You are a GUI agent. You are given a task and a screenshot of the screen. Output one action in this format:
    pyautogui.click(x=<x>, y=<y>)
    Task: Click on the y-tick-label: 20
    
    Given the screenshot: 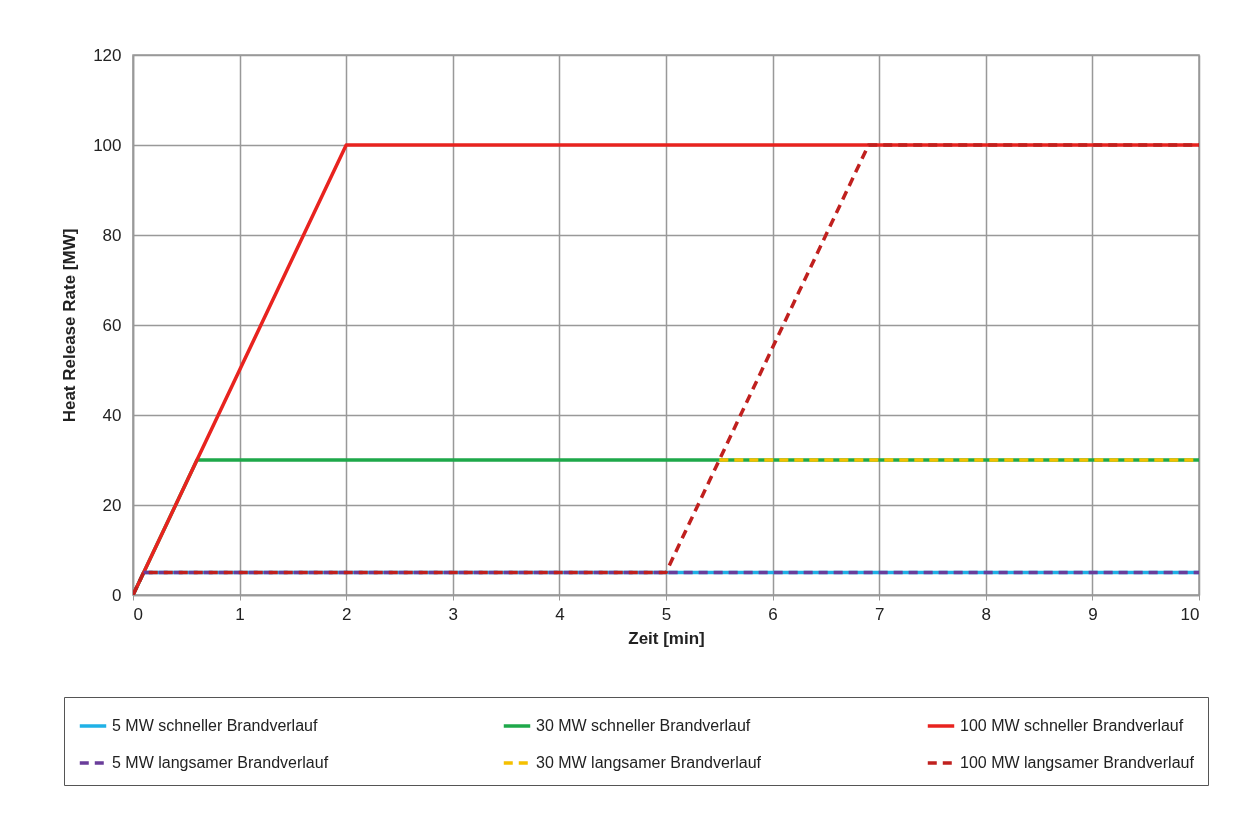 What is the action you would take?
    pyautogui.click(x=112, y=505)
    